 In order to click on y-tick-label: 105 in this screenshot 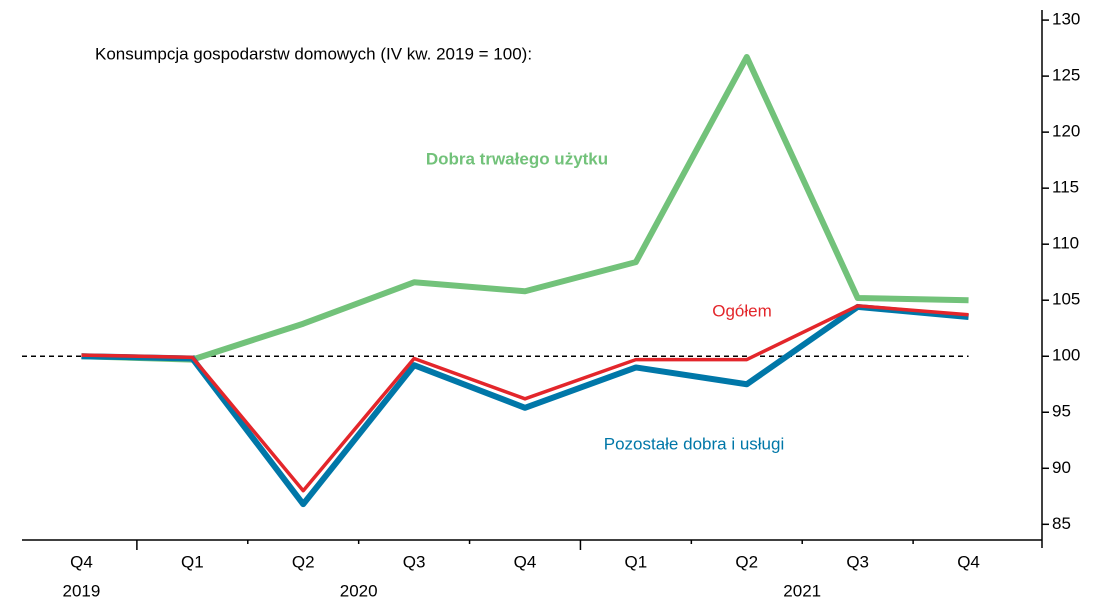, I will do `click(1066, 299)`.